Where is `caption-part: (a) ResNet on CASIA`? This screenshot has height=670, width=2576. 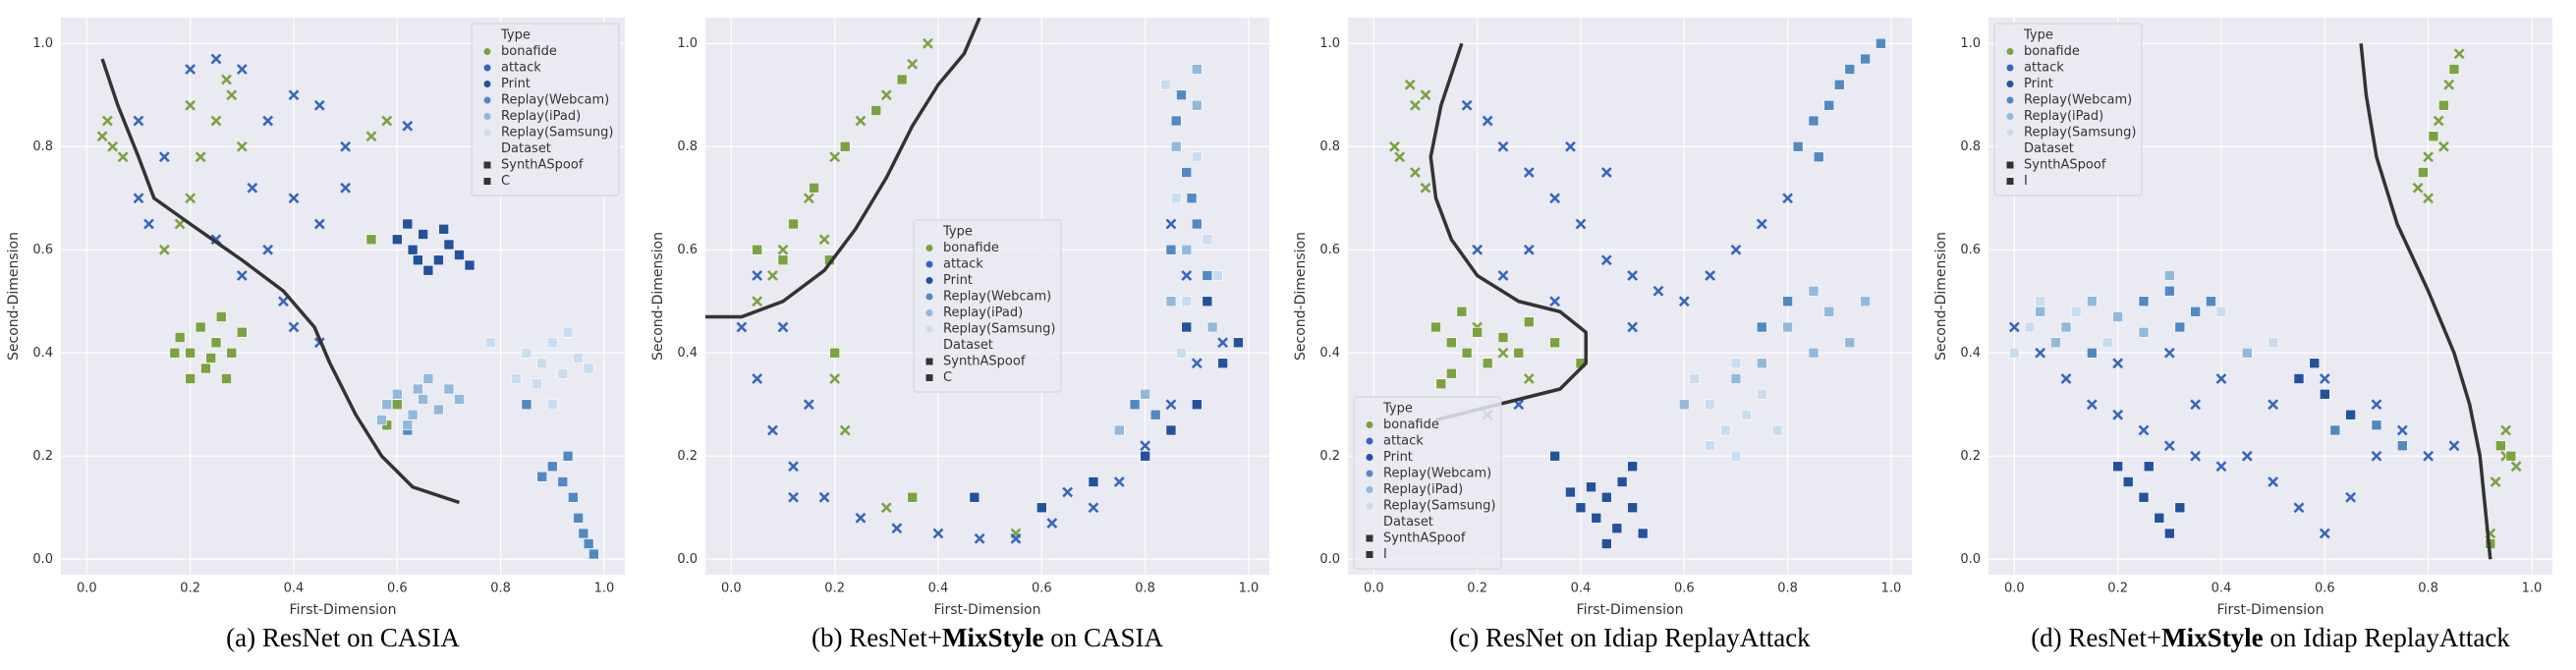 caption-part: (a) ResNet on CASIA is located at coordinates (343, 637).